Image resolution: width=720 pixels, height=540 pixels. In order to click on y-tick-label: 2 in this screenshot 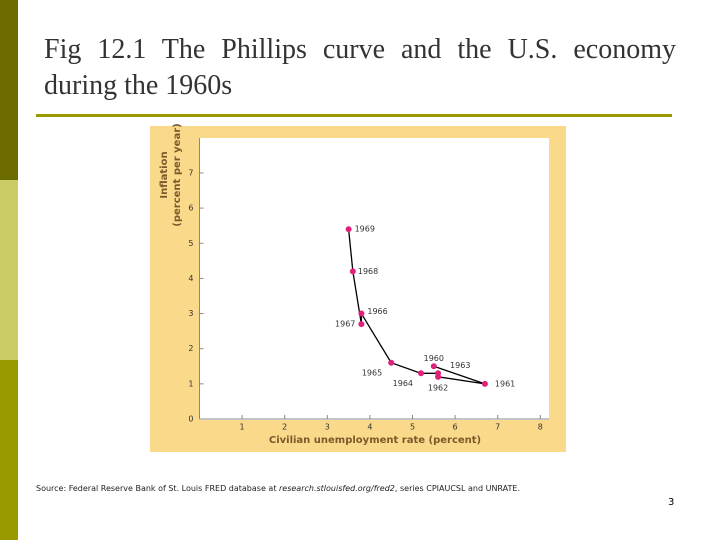, I will do `click(190, 348)`.